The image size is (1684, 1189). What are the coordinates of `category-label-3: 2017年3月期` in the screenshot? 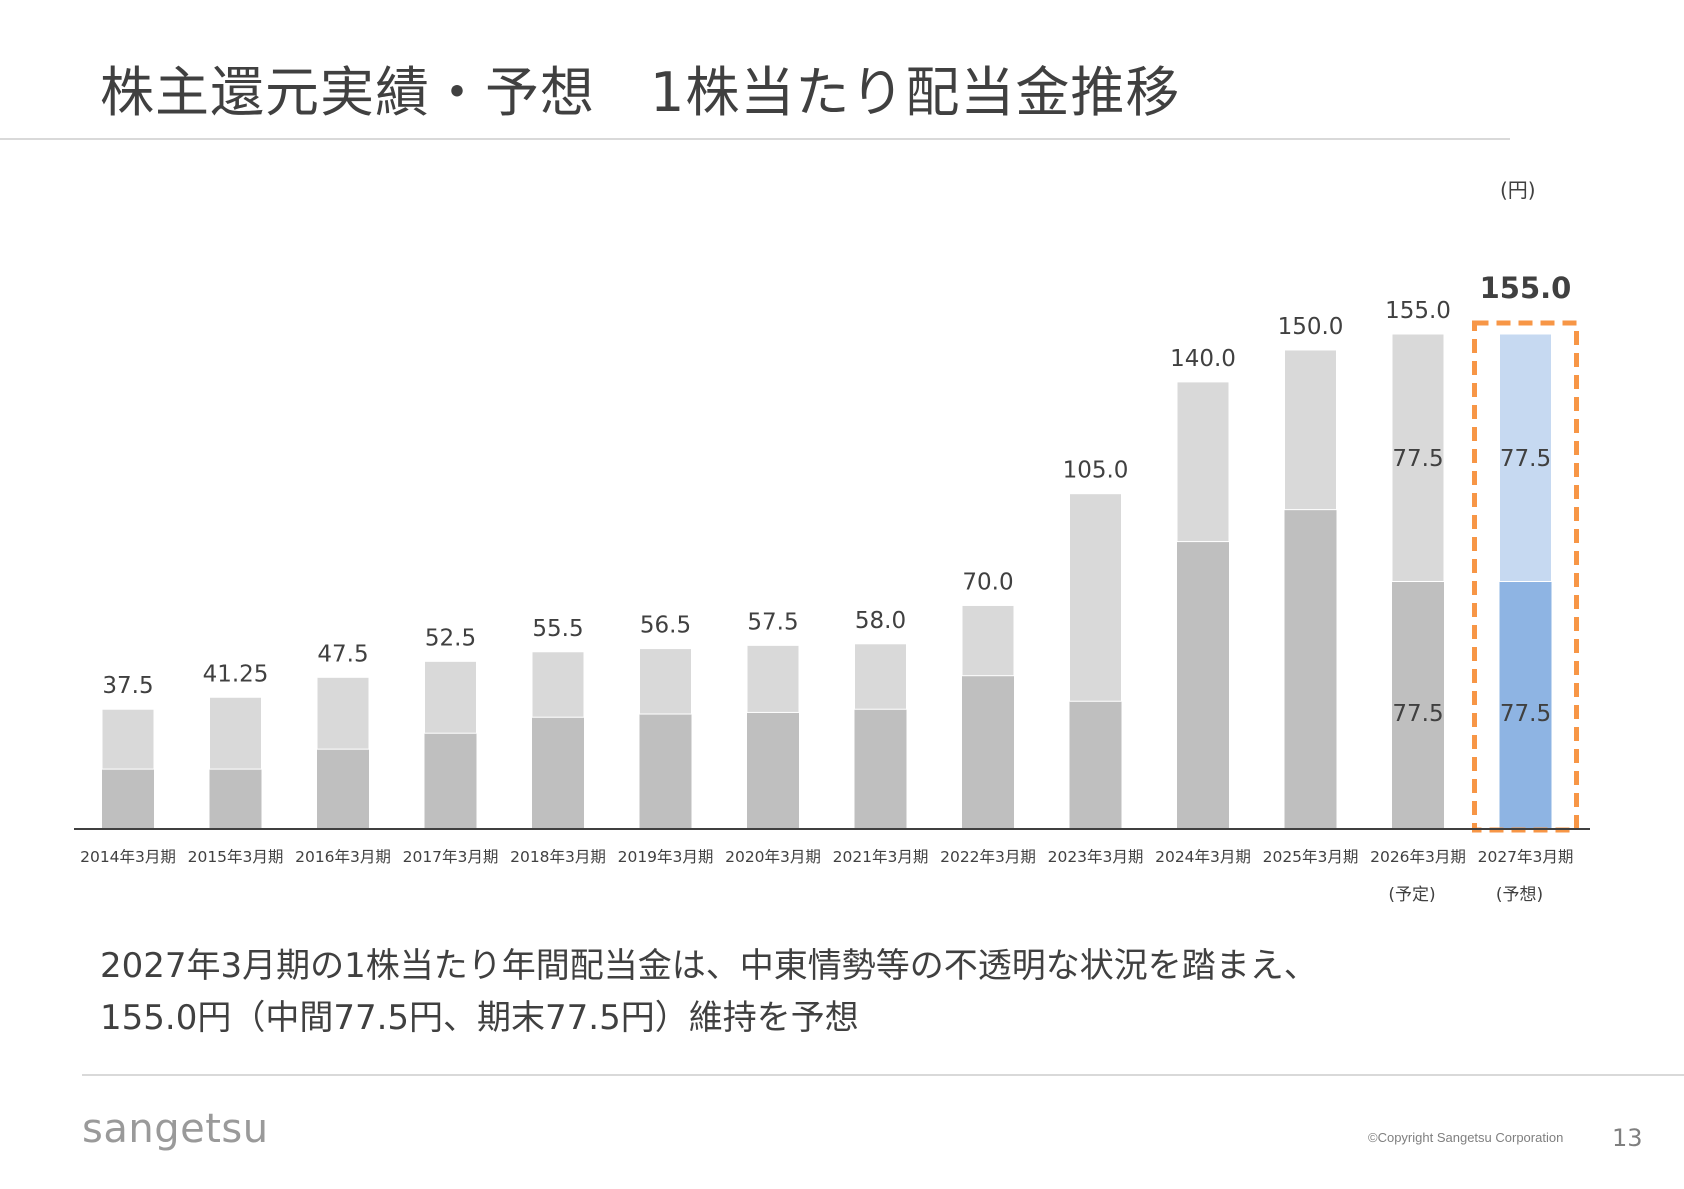 It's located at (451, 857).